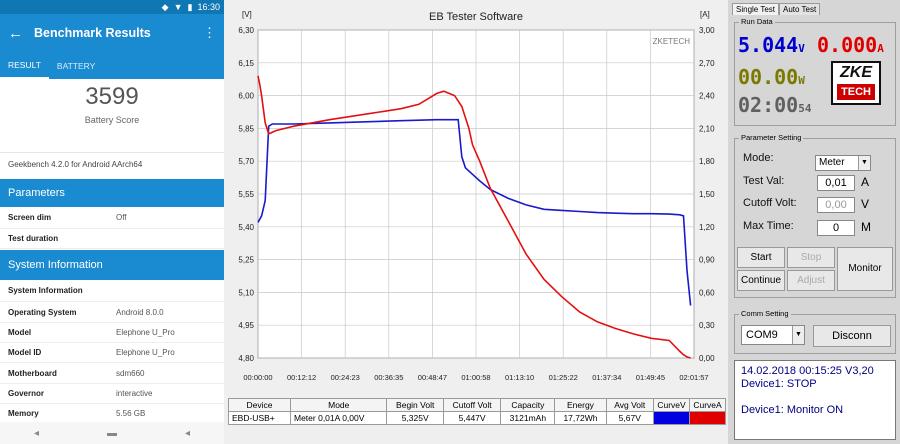  What do you see at coordinates (811, 280) in the screenshot?
I see `adjust-button: Adjust` at bounding box center [811, 280].